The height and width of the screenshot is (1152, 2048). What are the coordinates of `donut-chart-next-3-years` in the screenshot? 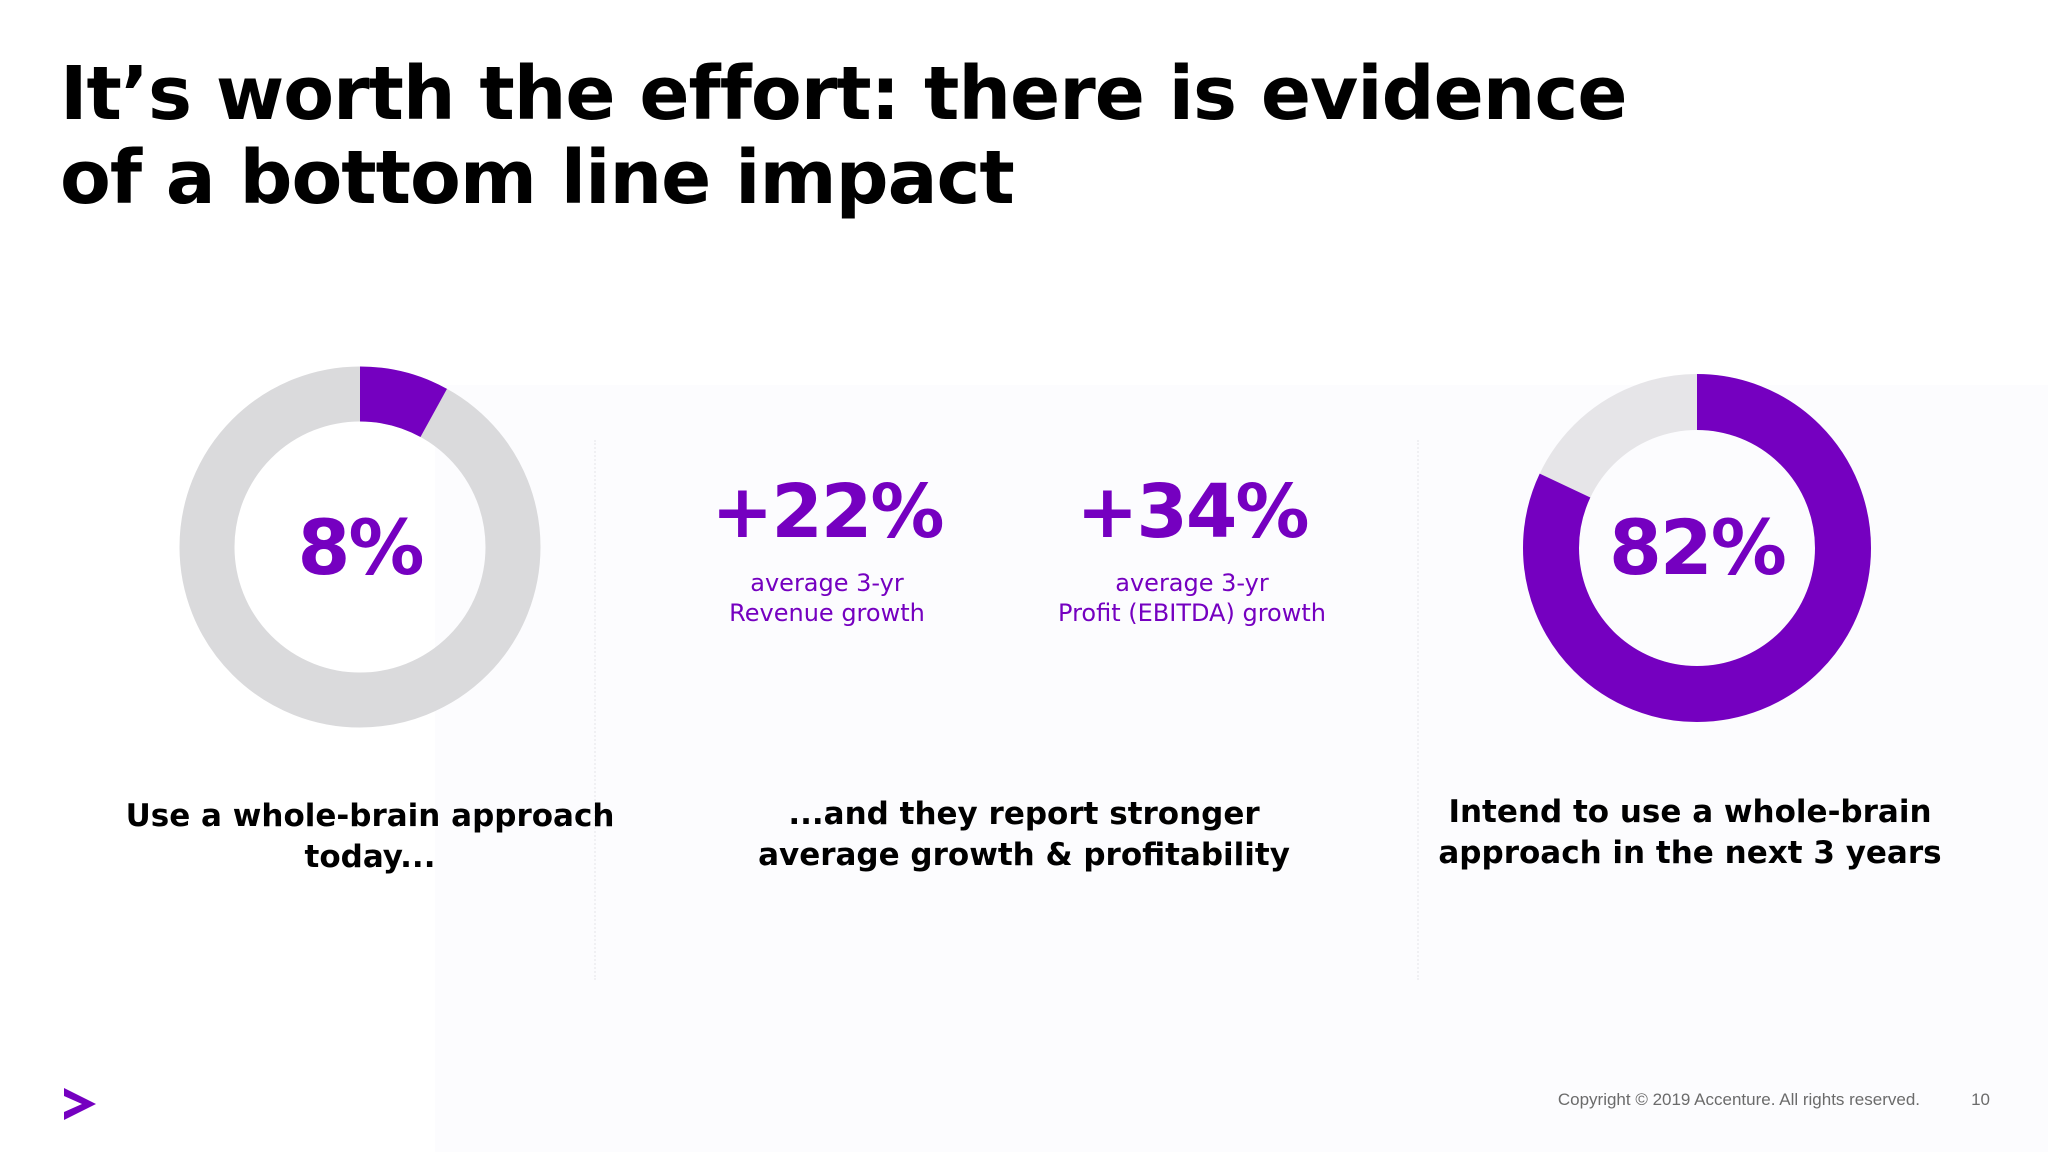 It's located at (1697, 548).